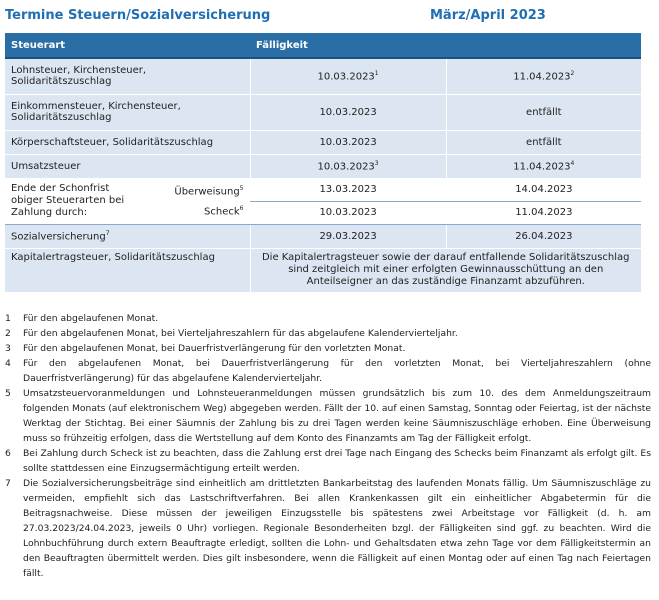 This screenshot has width=659, height=600. What do you see at coordinates (488, 15) in the screenshot?
I see `period: März/April 2023` at bounding box center [488, 15].